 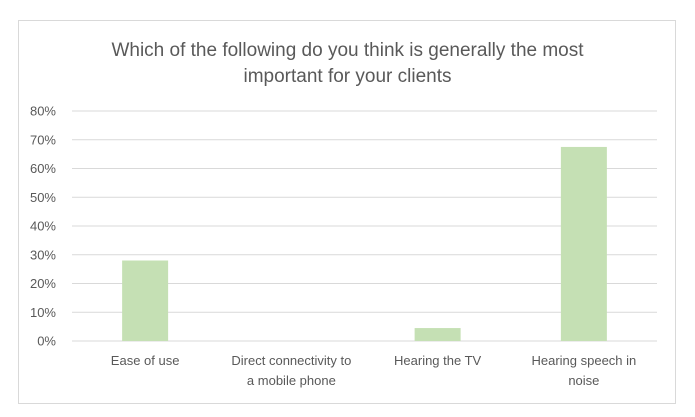 What do you see at coordinates (583, 370) in the screenshot?
I see `x-category-label: Hearing speech in noise` at bounding box center [583, 370].